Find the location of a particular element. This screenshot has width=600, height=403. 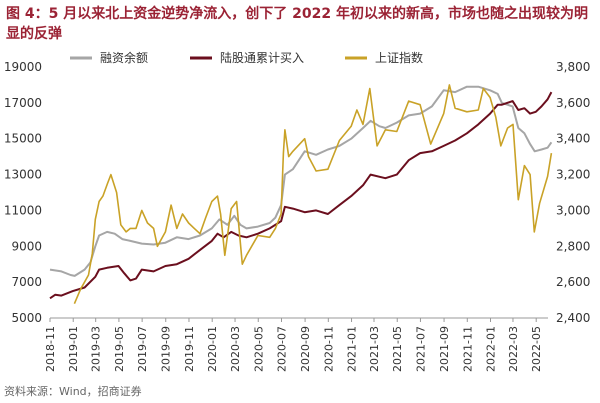

x-tick-label: 2019-07 is located at coordinates (142, 349).